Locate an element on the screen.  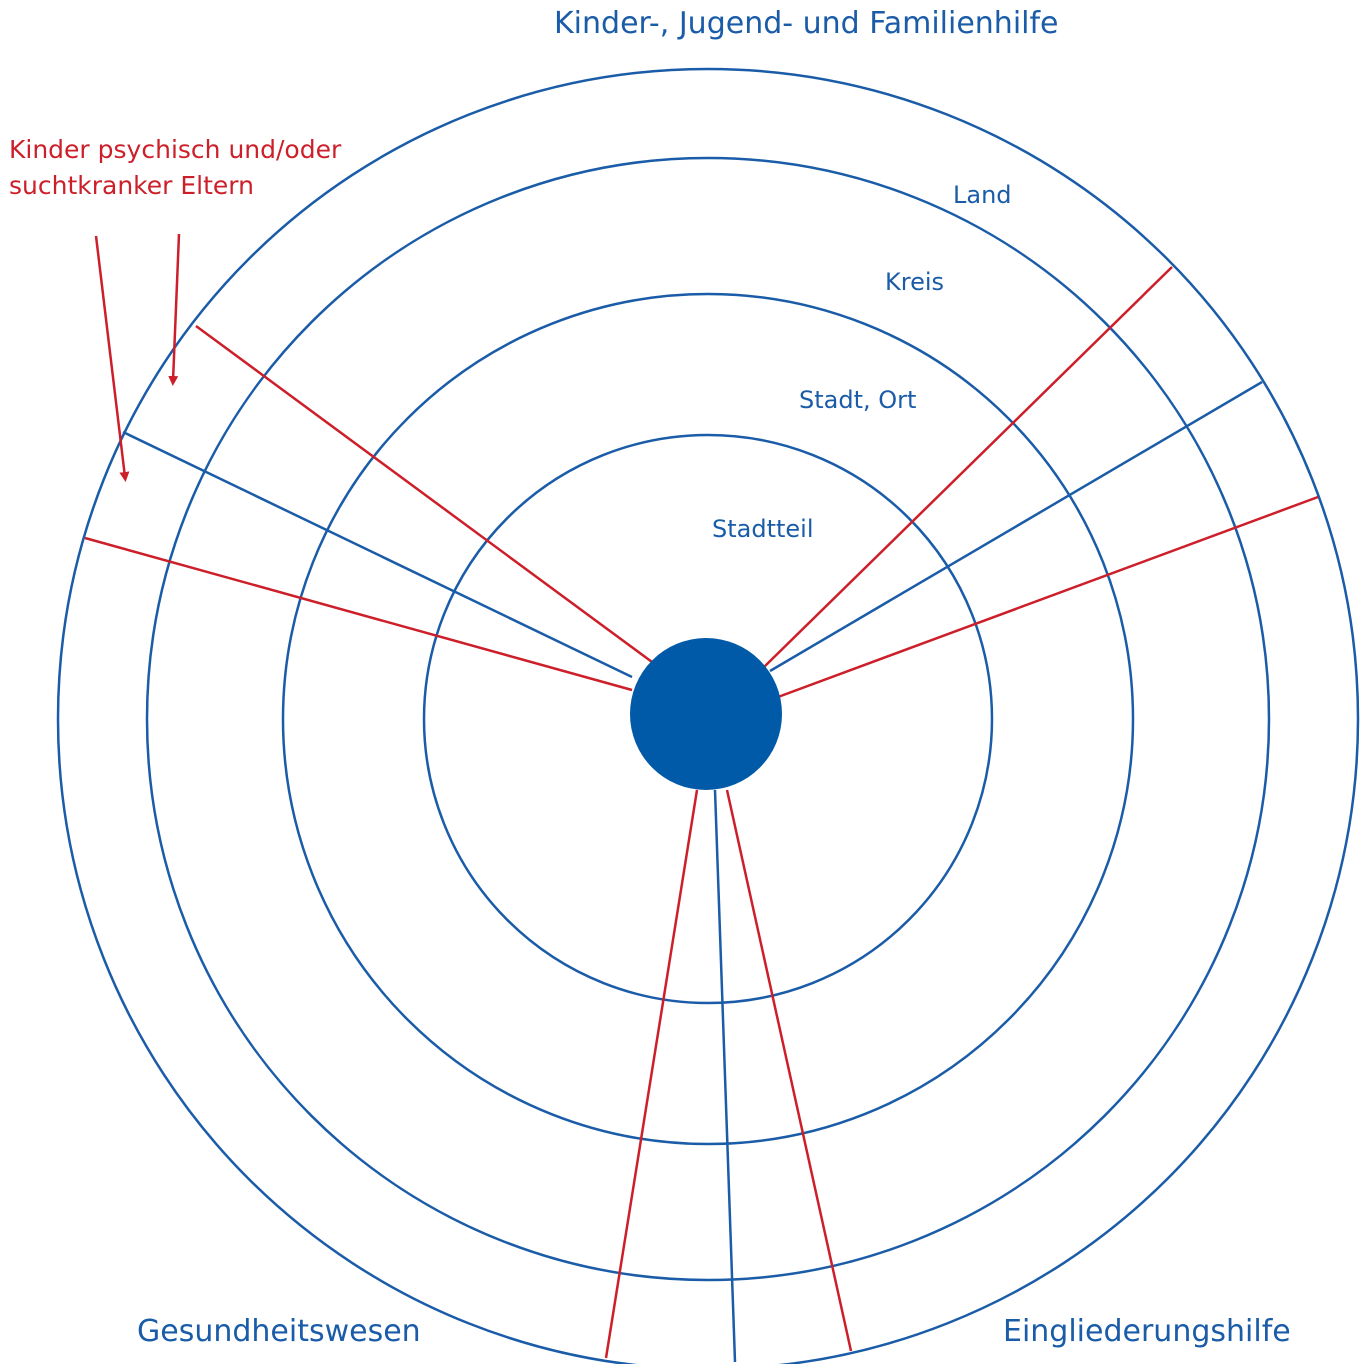
annotation-line-2: suchtkranker Eltern is located at coordinates (131, 185).